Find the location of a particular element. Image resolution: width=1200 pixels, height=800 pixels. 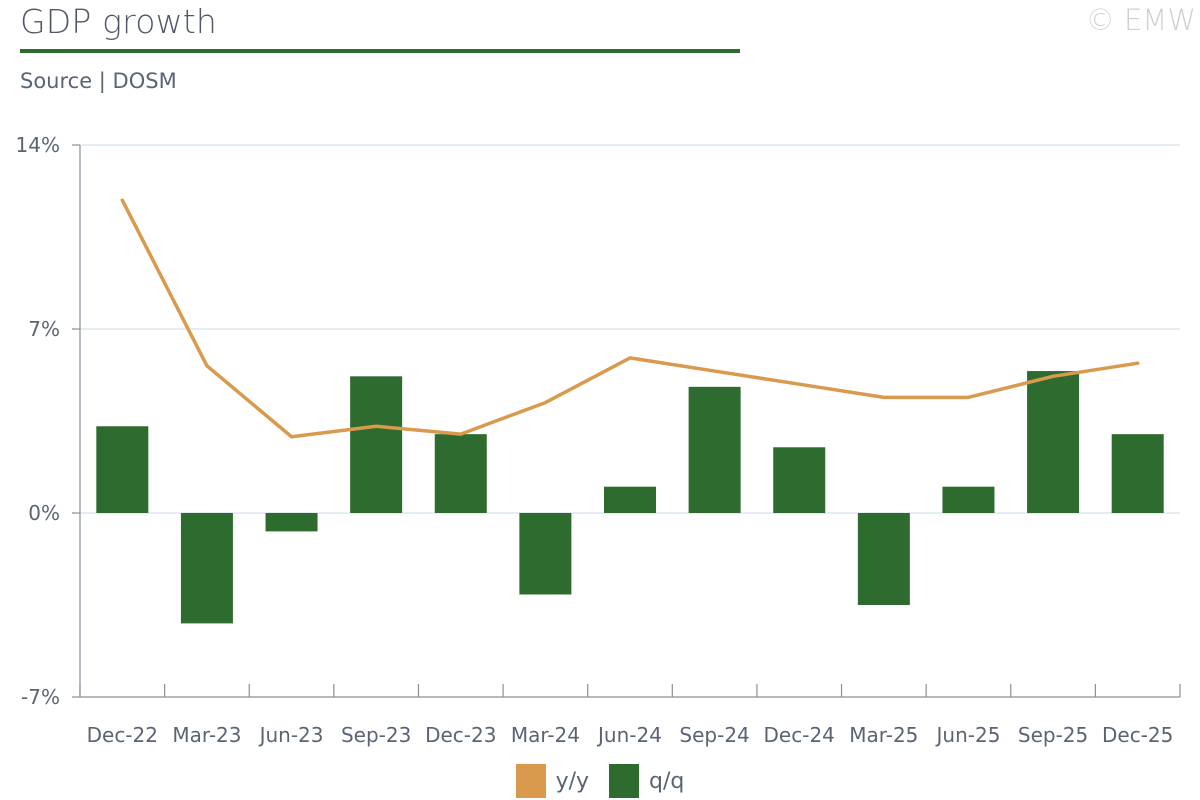

y-tick-label: 0% is located at coordinates (44, 513).